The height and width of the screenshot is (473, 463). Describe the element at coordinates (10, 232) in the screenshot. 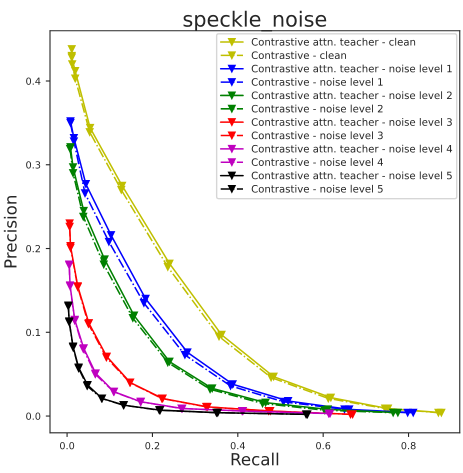

I see `y-axis-title: Precision` at that location.